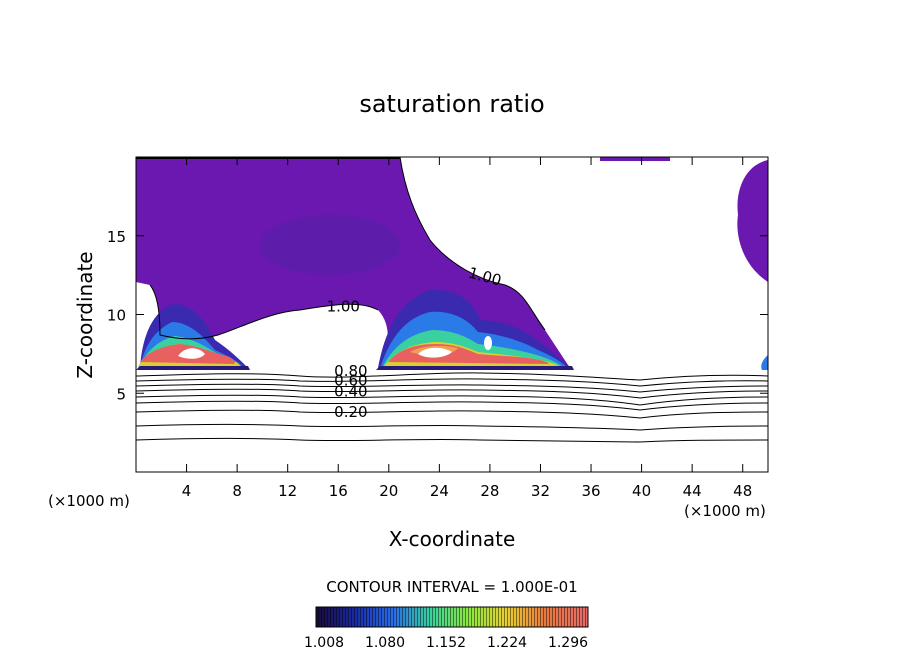 The height and width of the screenshot is (654, 904). Describe the element at coordinates (568, 643) in the screenshot. I see `colorbar-tick-label: 1.296` at that location.